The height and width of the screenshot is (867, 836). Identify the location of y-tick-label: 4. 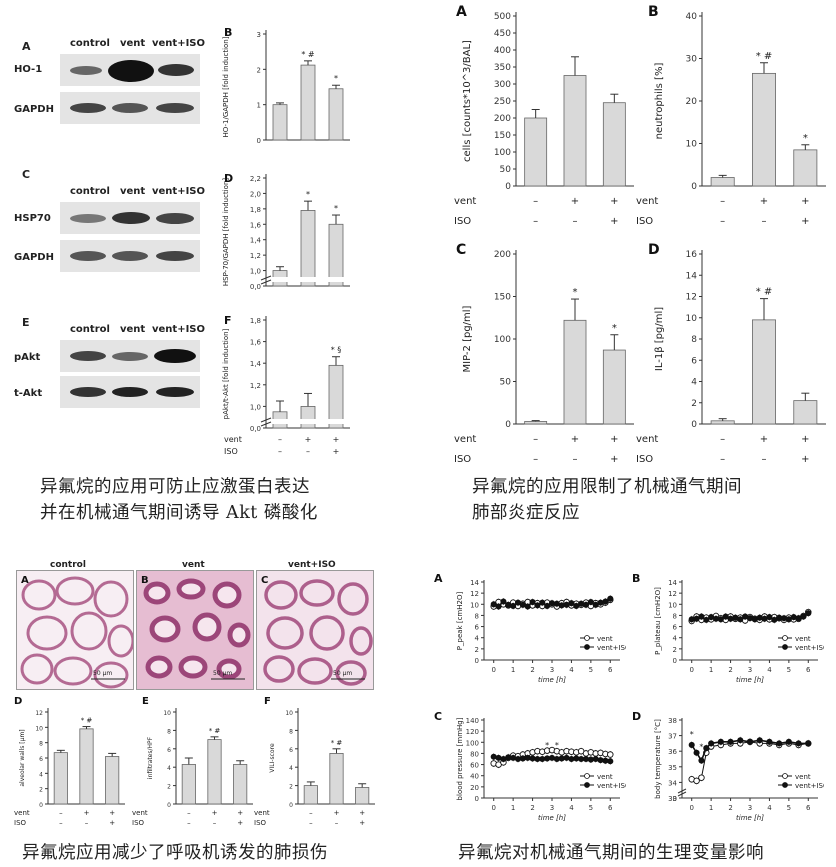
(477, 639).